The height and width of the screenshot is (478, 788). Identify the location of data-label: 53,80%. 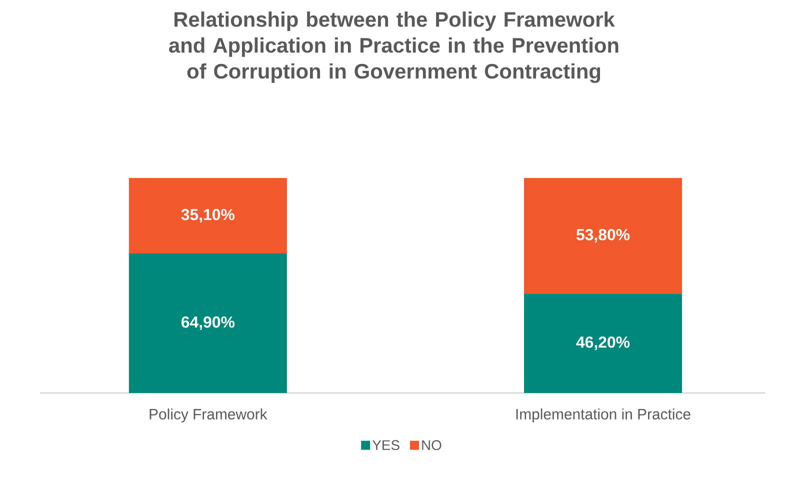
(603, 236).